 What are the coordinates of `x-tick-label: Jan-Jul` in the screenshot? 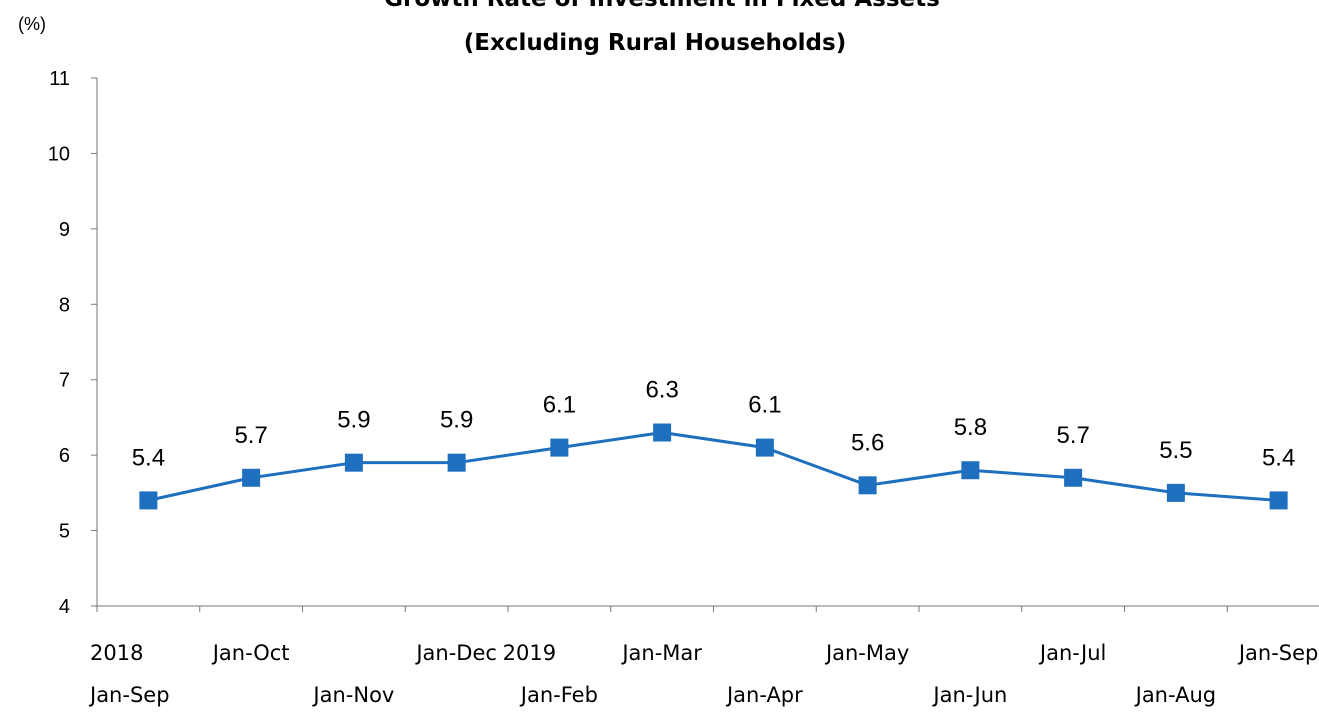 It's located at (1072, 653).